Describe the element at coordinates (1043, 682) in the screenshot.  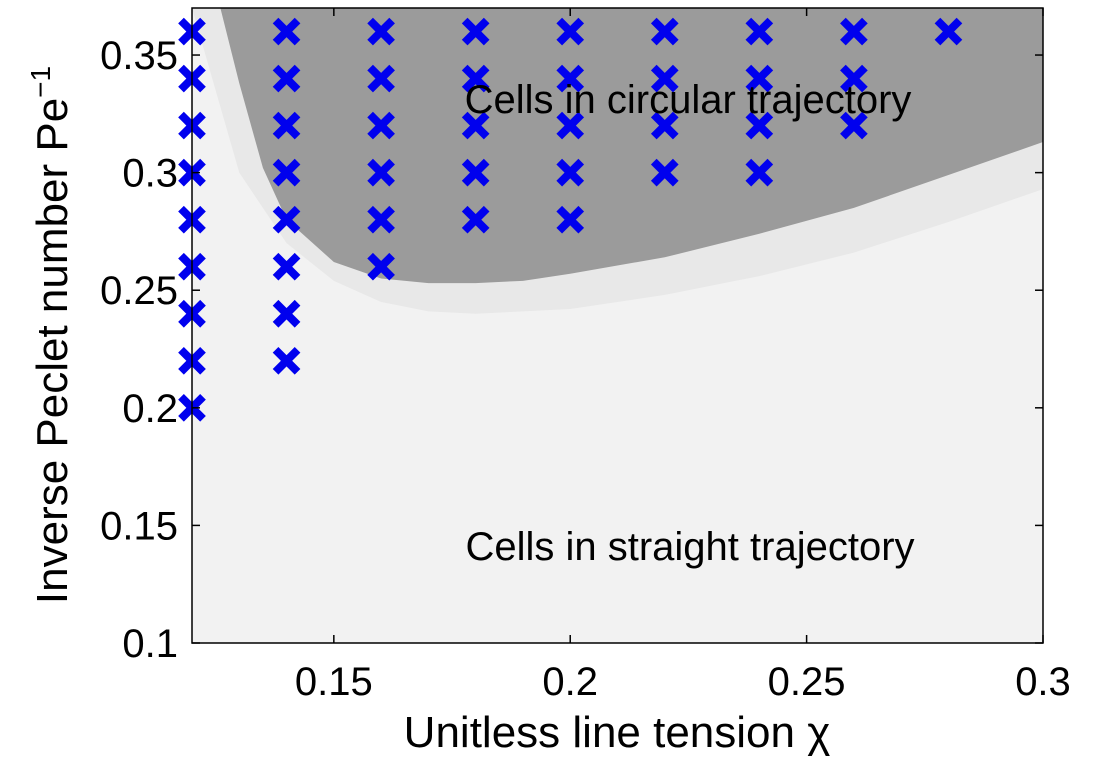
I see `x-tick-label: 0.3` at that location.